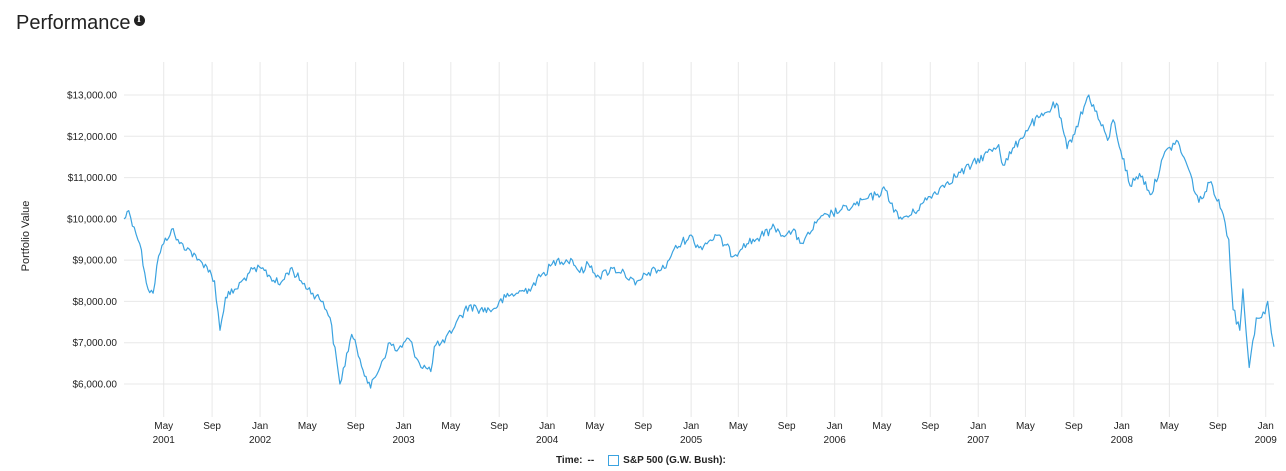  I want to click on y-tick-label: $8,000.00, so click(95, 302).